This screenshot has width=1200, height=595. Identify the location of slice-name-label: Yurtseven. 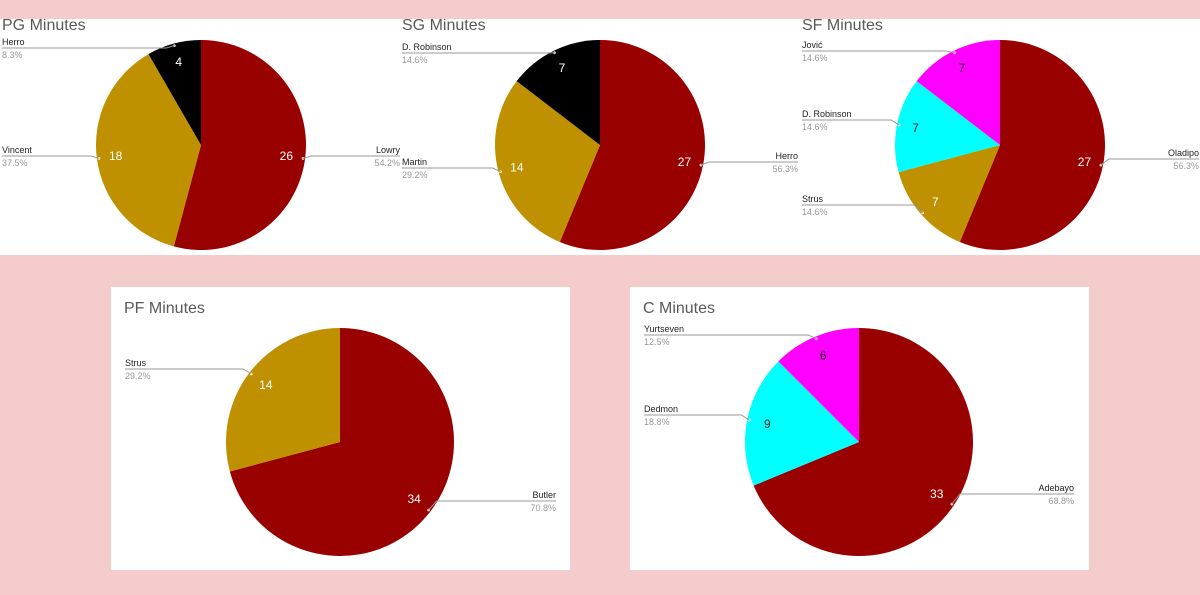
(664, 329).